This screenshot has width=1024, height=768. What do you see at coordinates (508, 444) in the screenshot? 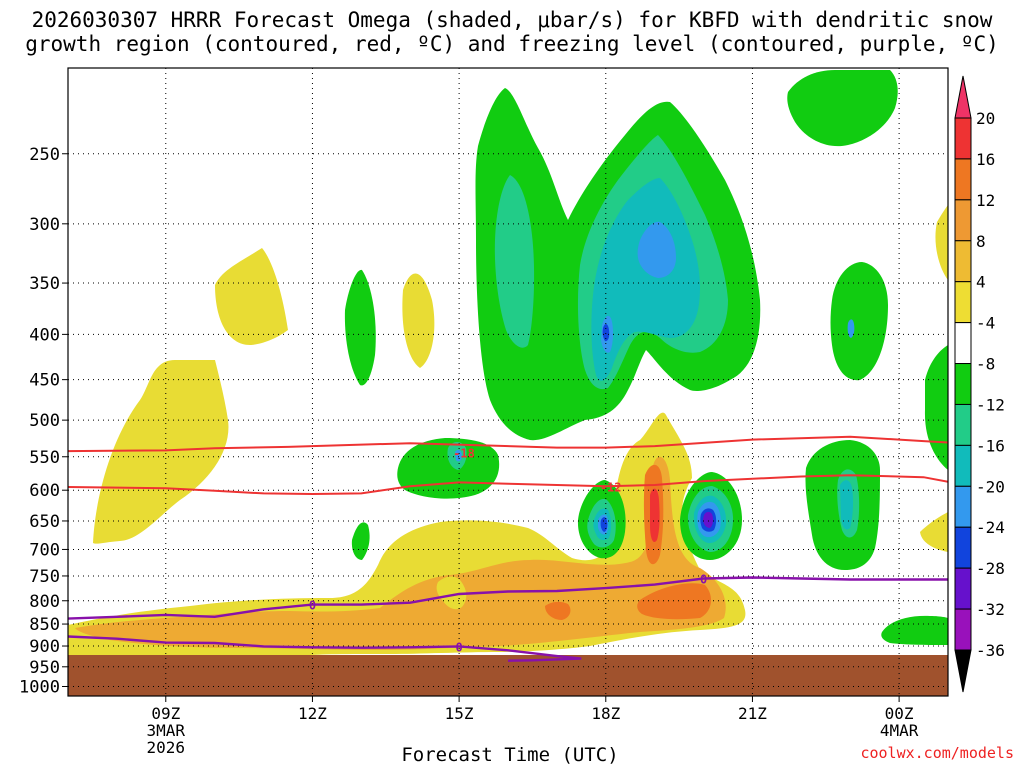
I see `isotherm-minus18-line` at bounding box center [508, 444].